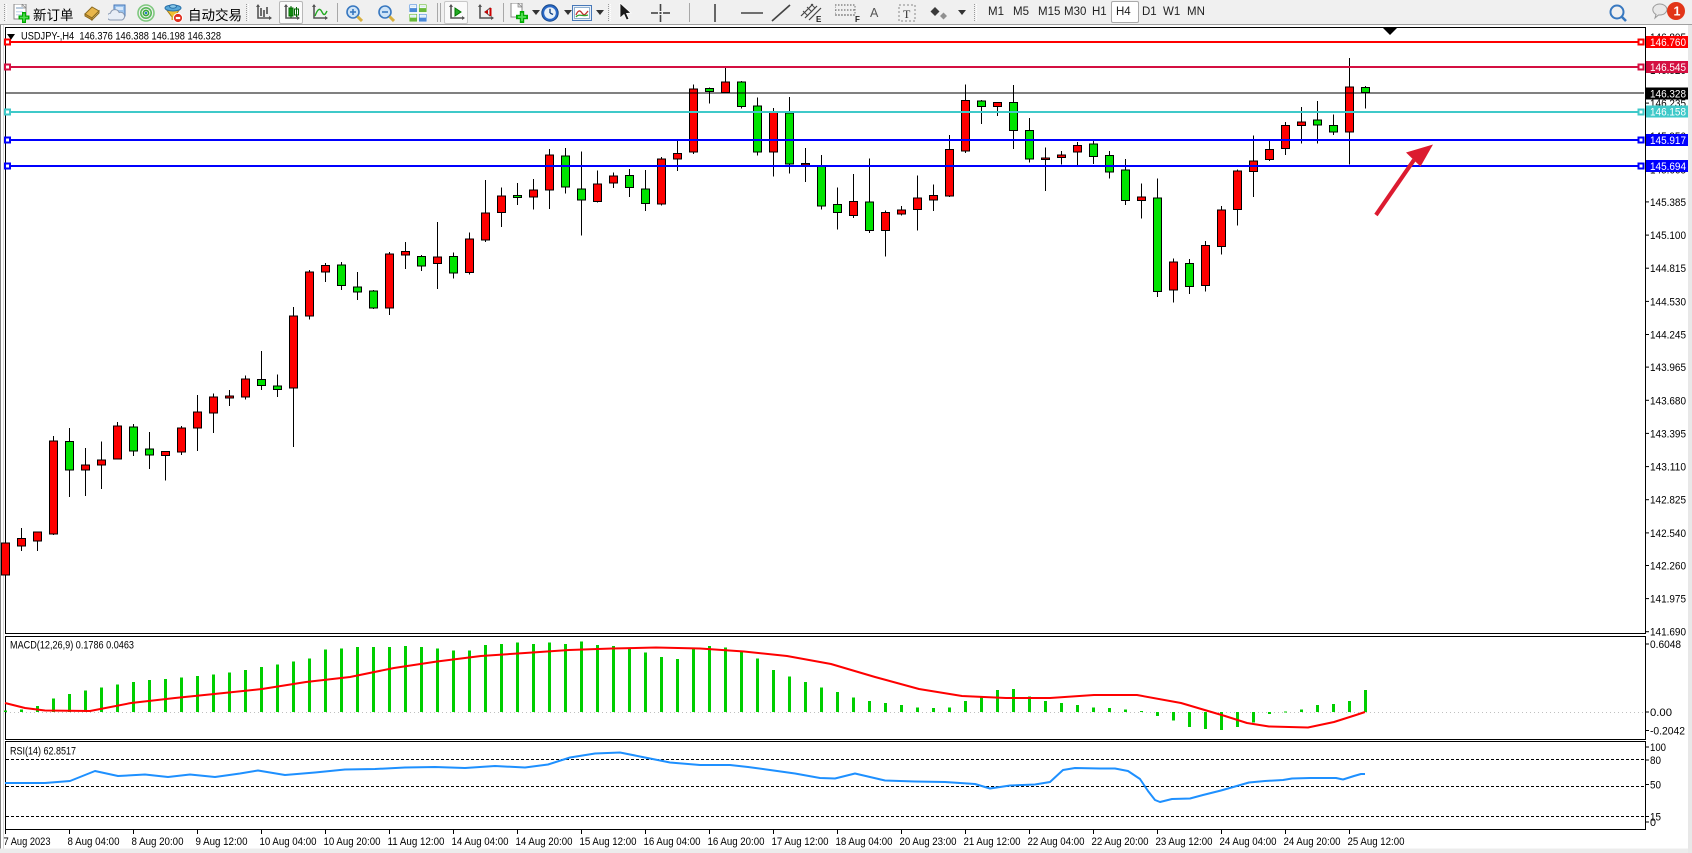 This screenshot has height=853, width=1692. Describe the element at coordinates (1312, 842) in the screenshot. I see `svg-text: 24 Aug 20:00` at that location.